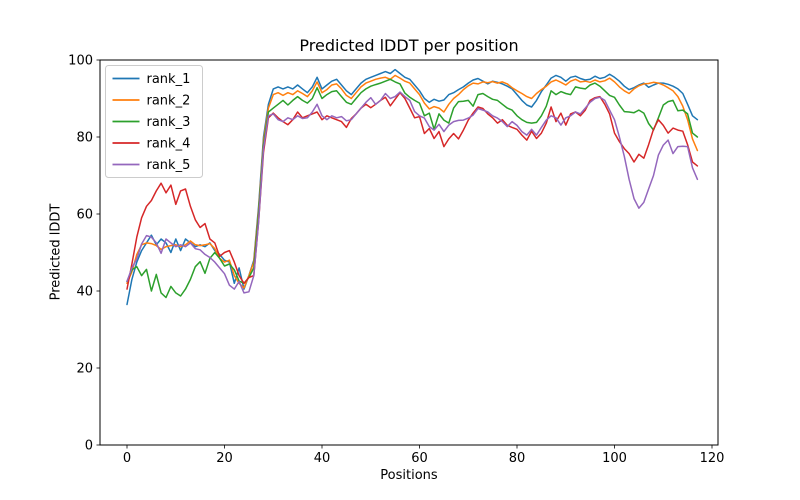 The image size is (800, 500). I want to click on legend-label-rank_1: rank_1, so click(169, 79).